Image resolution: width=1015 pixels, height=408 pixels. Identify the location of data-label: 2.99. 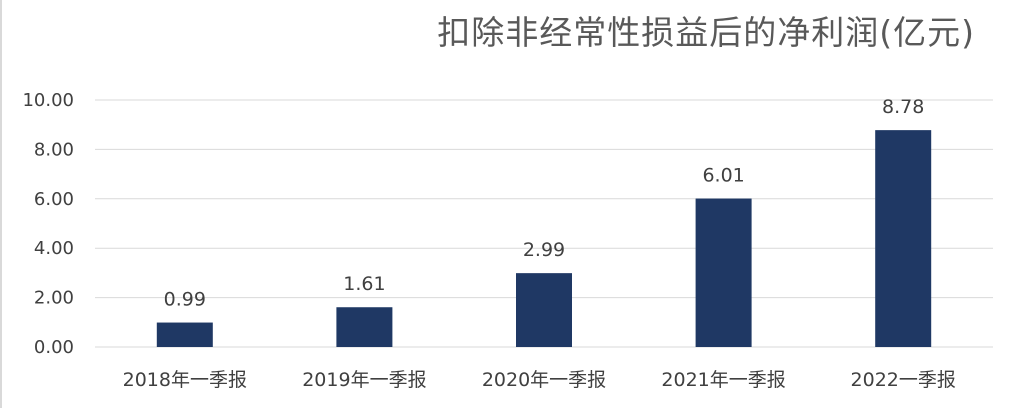
(544, 250).